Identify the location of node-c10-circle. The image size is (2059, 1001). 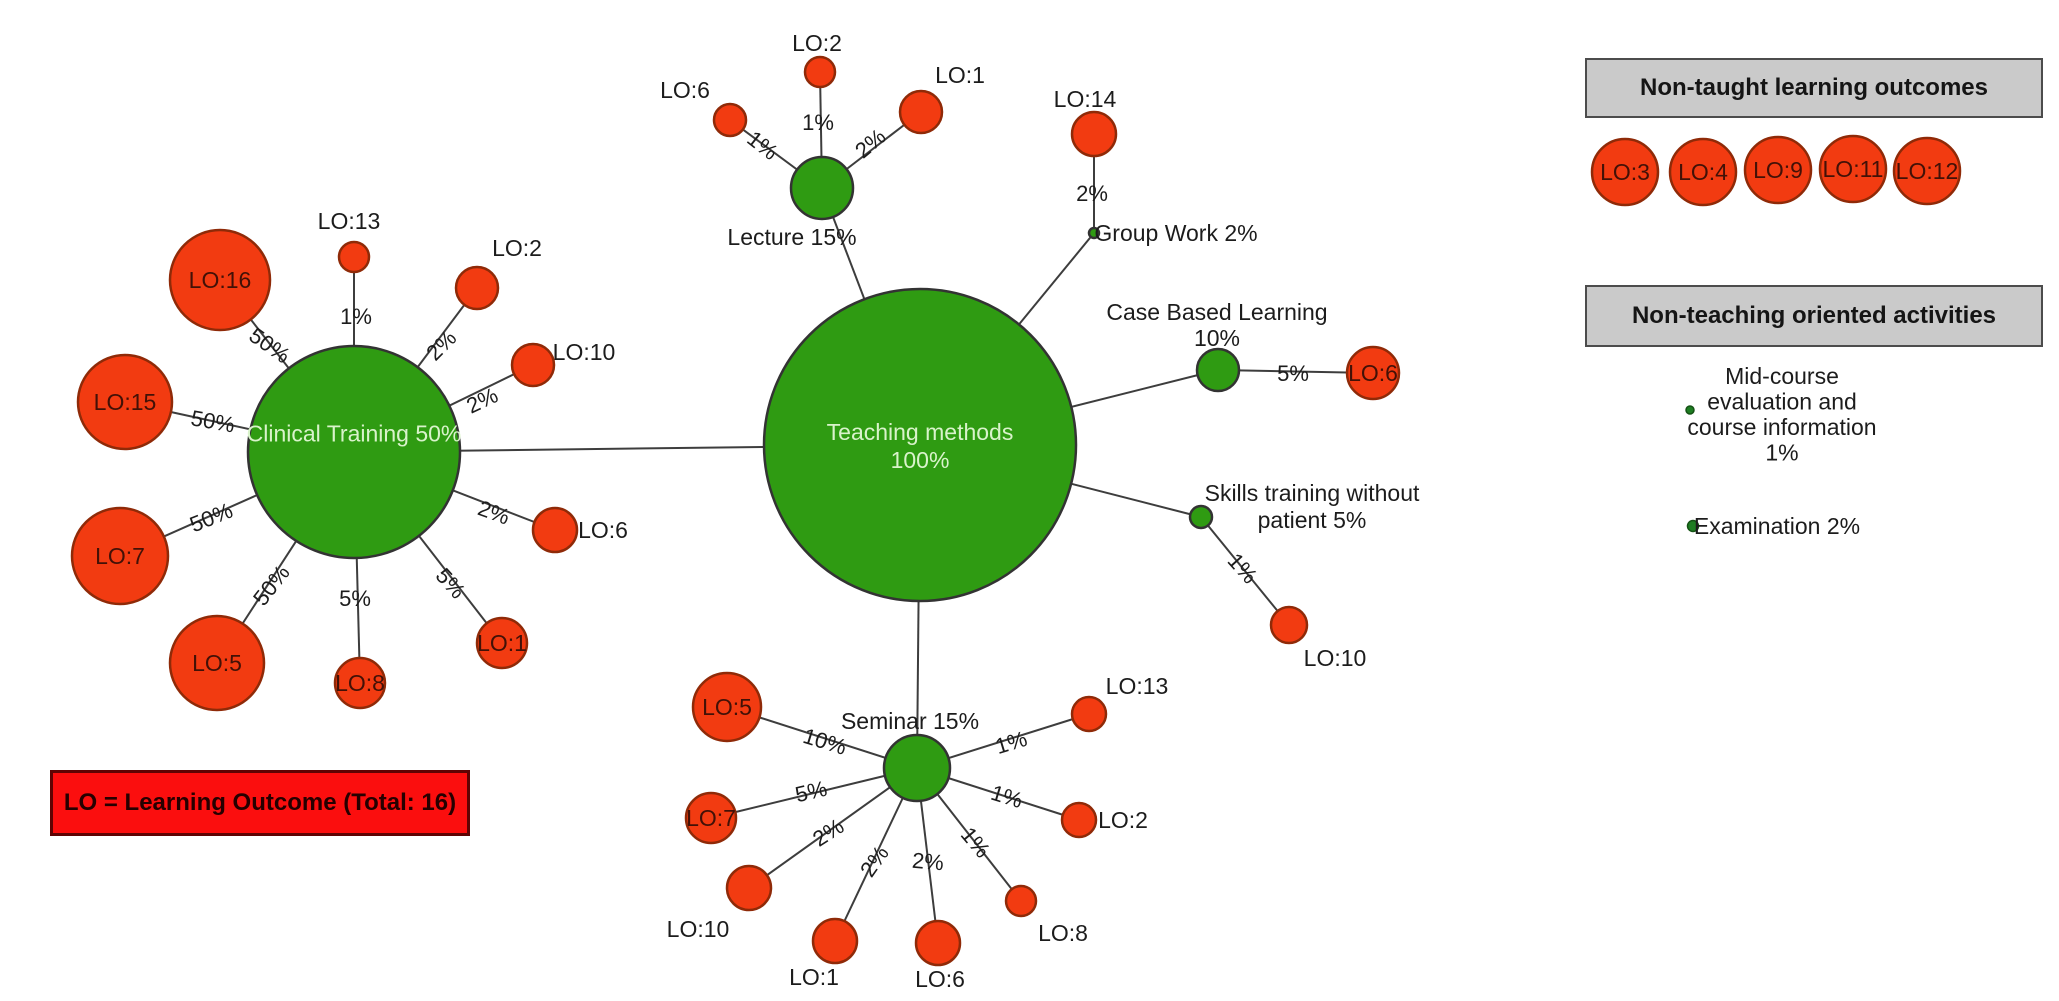
(533, 365).